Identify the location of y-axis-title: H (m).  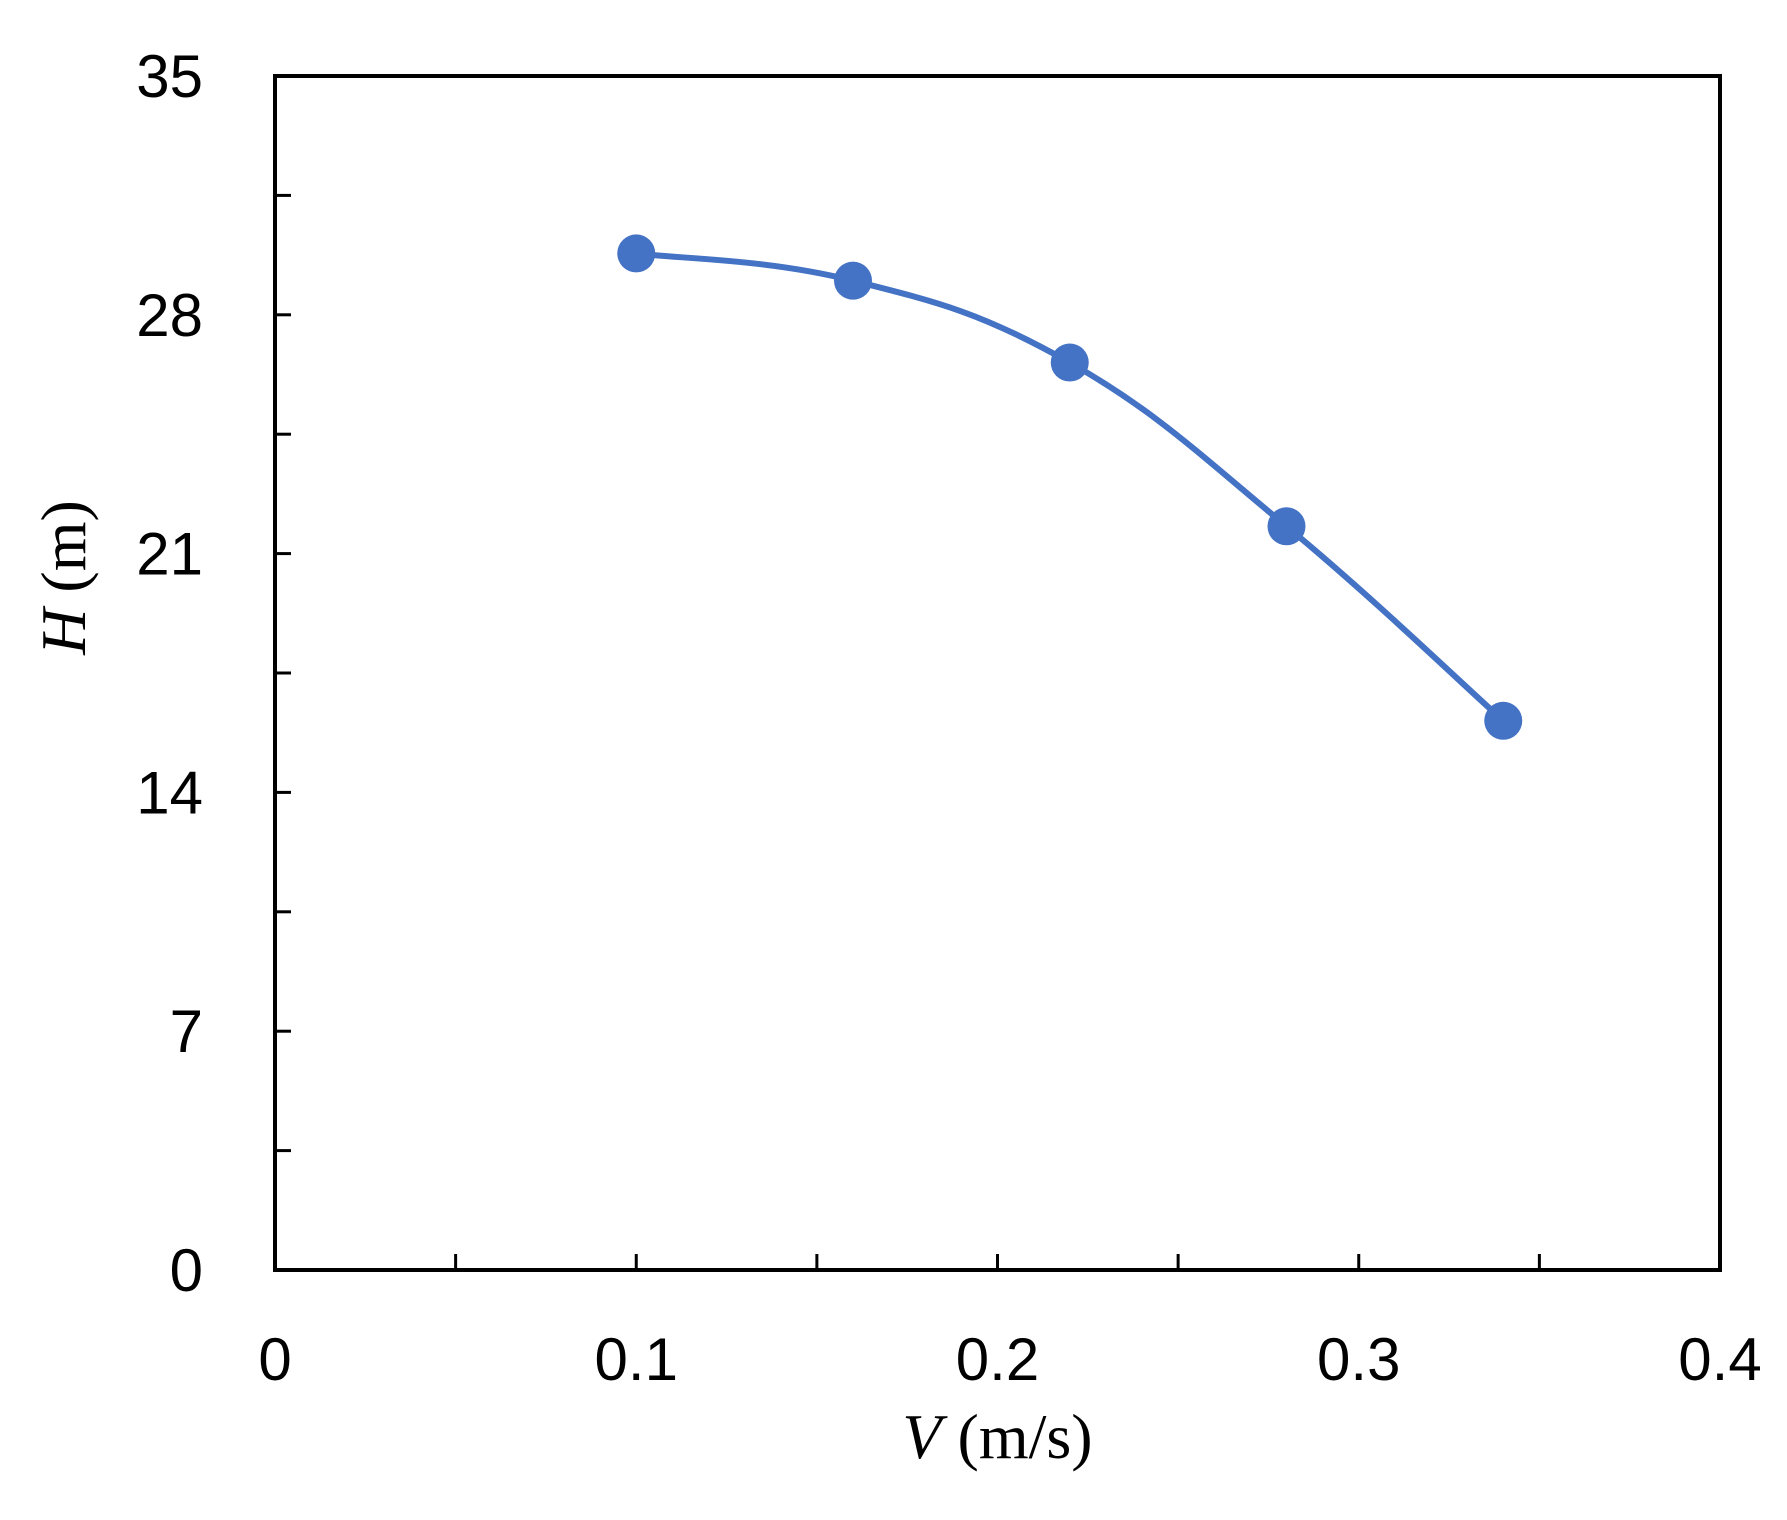
(63, 578).